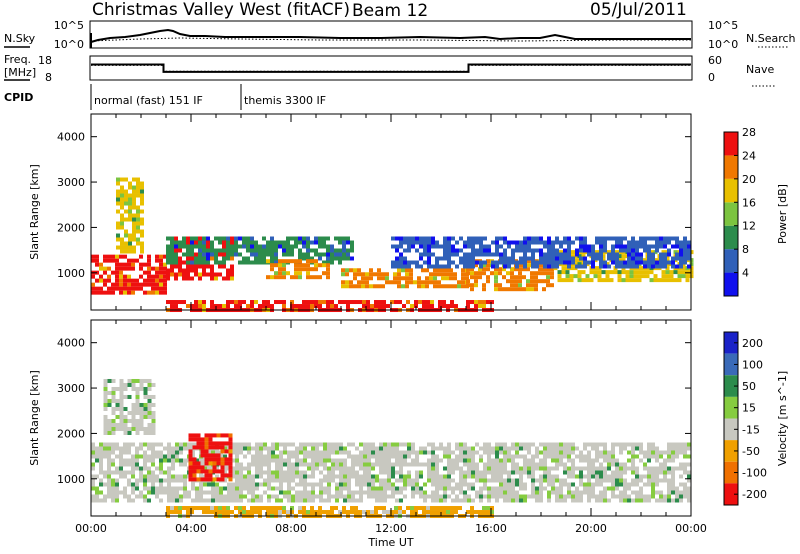 This screenshot has width=800, height=554. What do you see at coordinates (771, 38) in the screenshot?
I see `noise-right-label: N.Search` at bounding box center [771, 38].